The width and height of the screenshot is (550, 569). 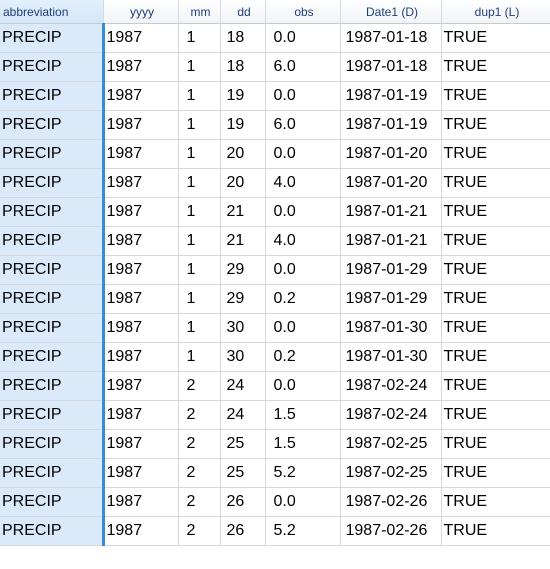 I want to click on column-header-obs: obs, so click(x=303, y=12).